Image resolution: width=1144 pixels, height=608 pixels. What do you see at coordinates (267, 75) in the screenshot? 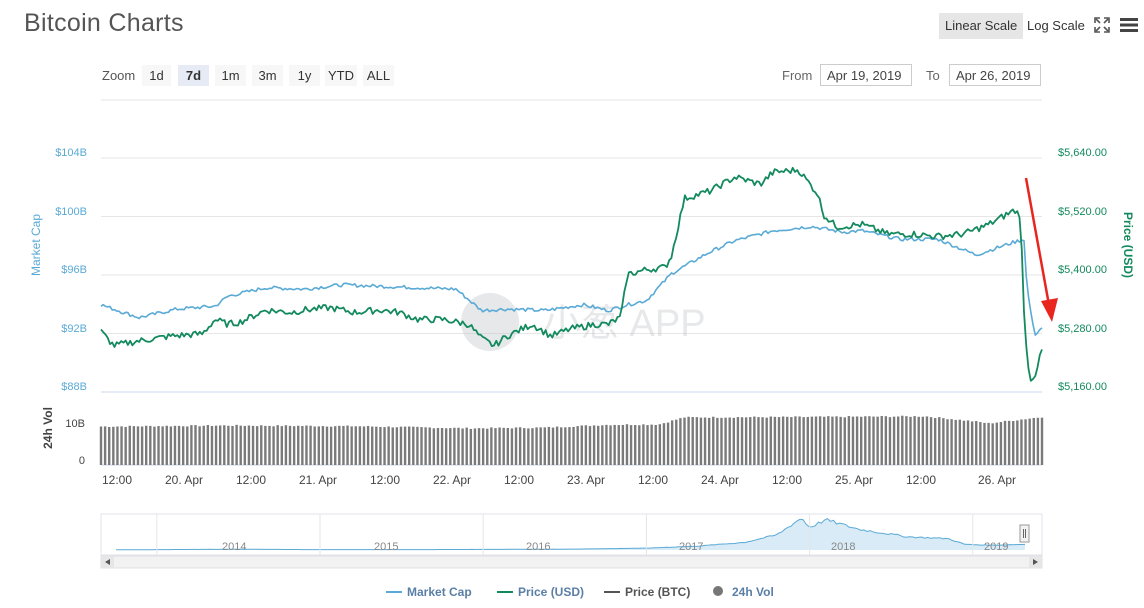
I see `zoom-3m-button: 3m` at bounding box center [267, 75].